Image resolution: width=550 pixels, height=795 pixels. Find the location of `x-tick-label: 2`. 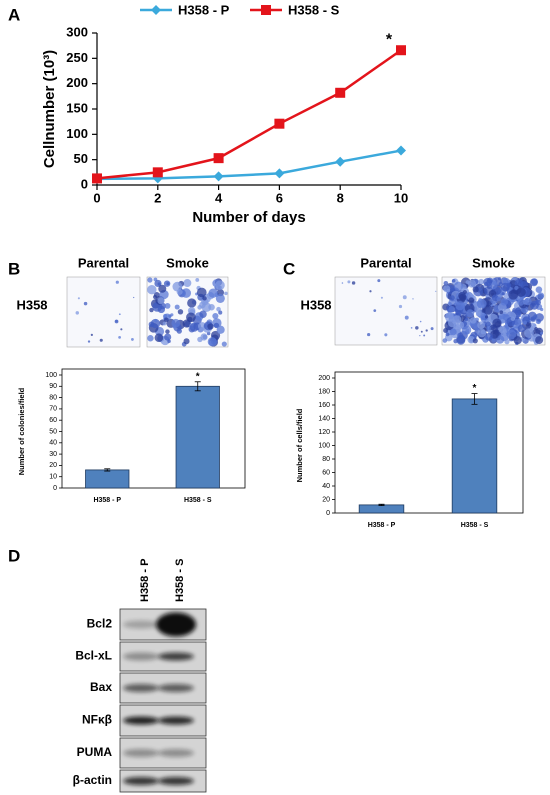

x-tick-label: 2 is located at coordinates (157, 197).